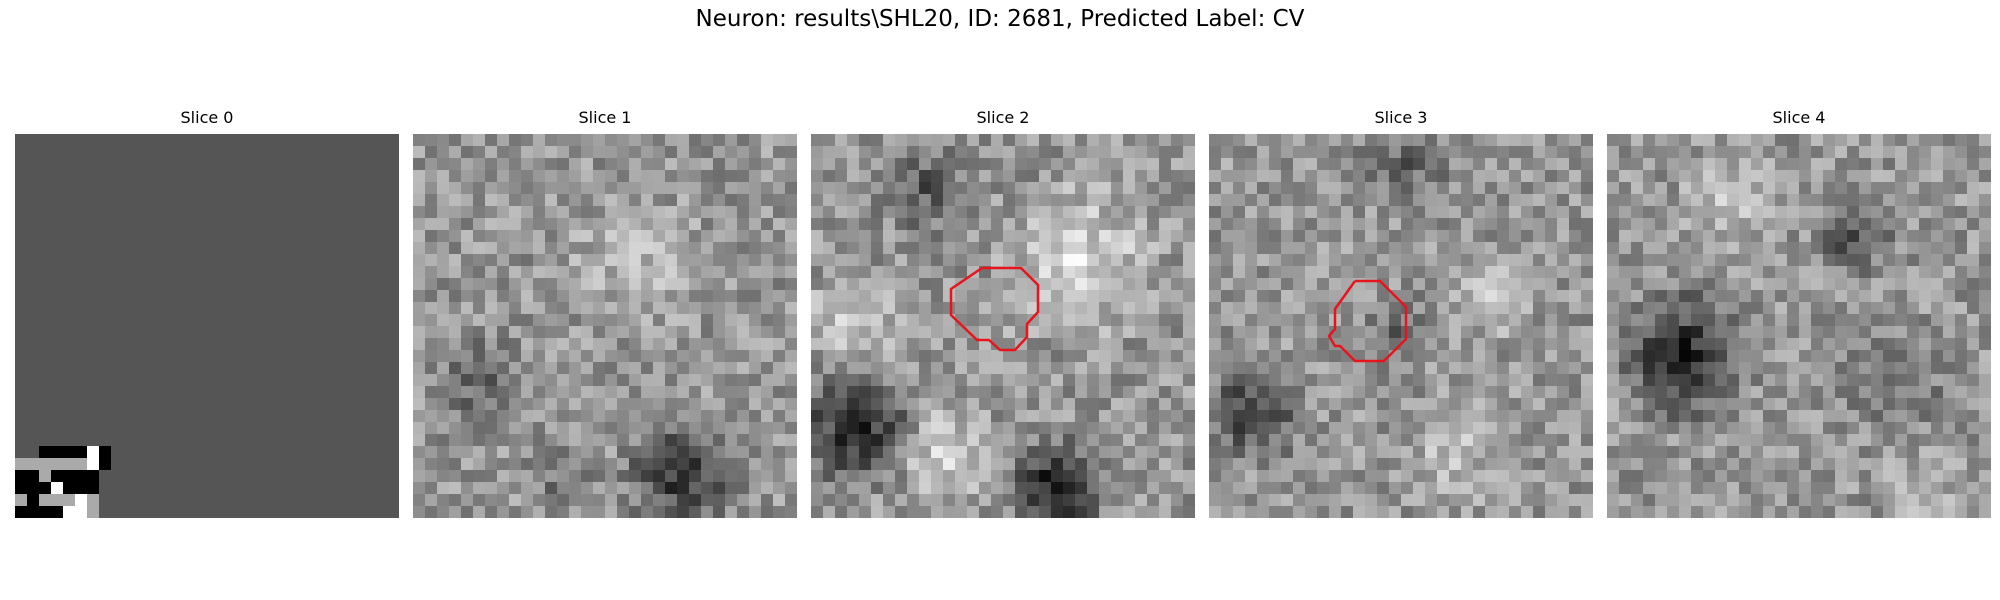 Image resolution: width=2000 pixels, height=600 pixels. I want to click on panel-title-slice-0: Slice 0, so click(207, 117).